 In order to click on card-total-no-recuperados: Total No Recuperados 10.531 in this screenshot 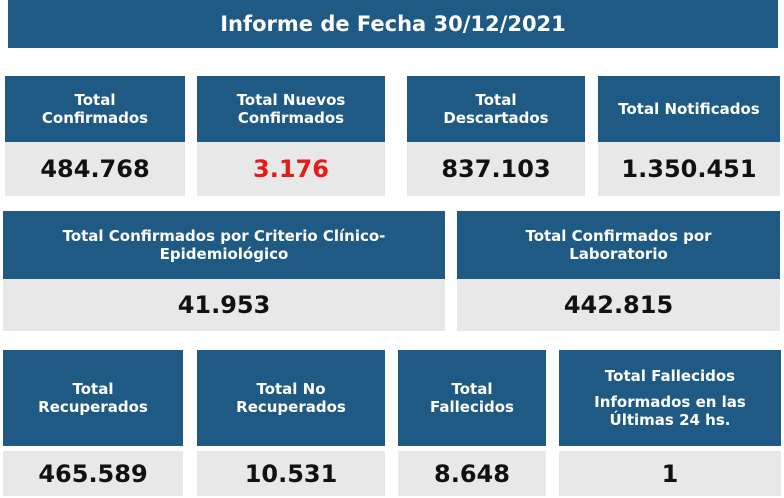, I will do `click(291, 423)`.